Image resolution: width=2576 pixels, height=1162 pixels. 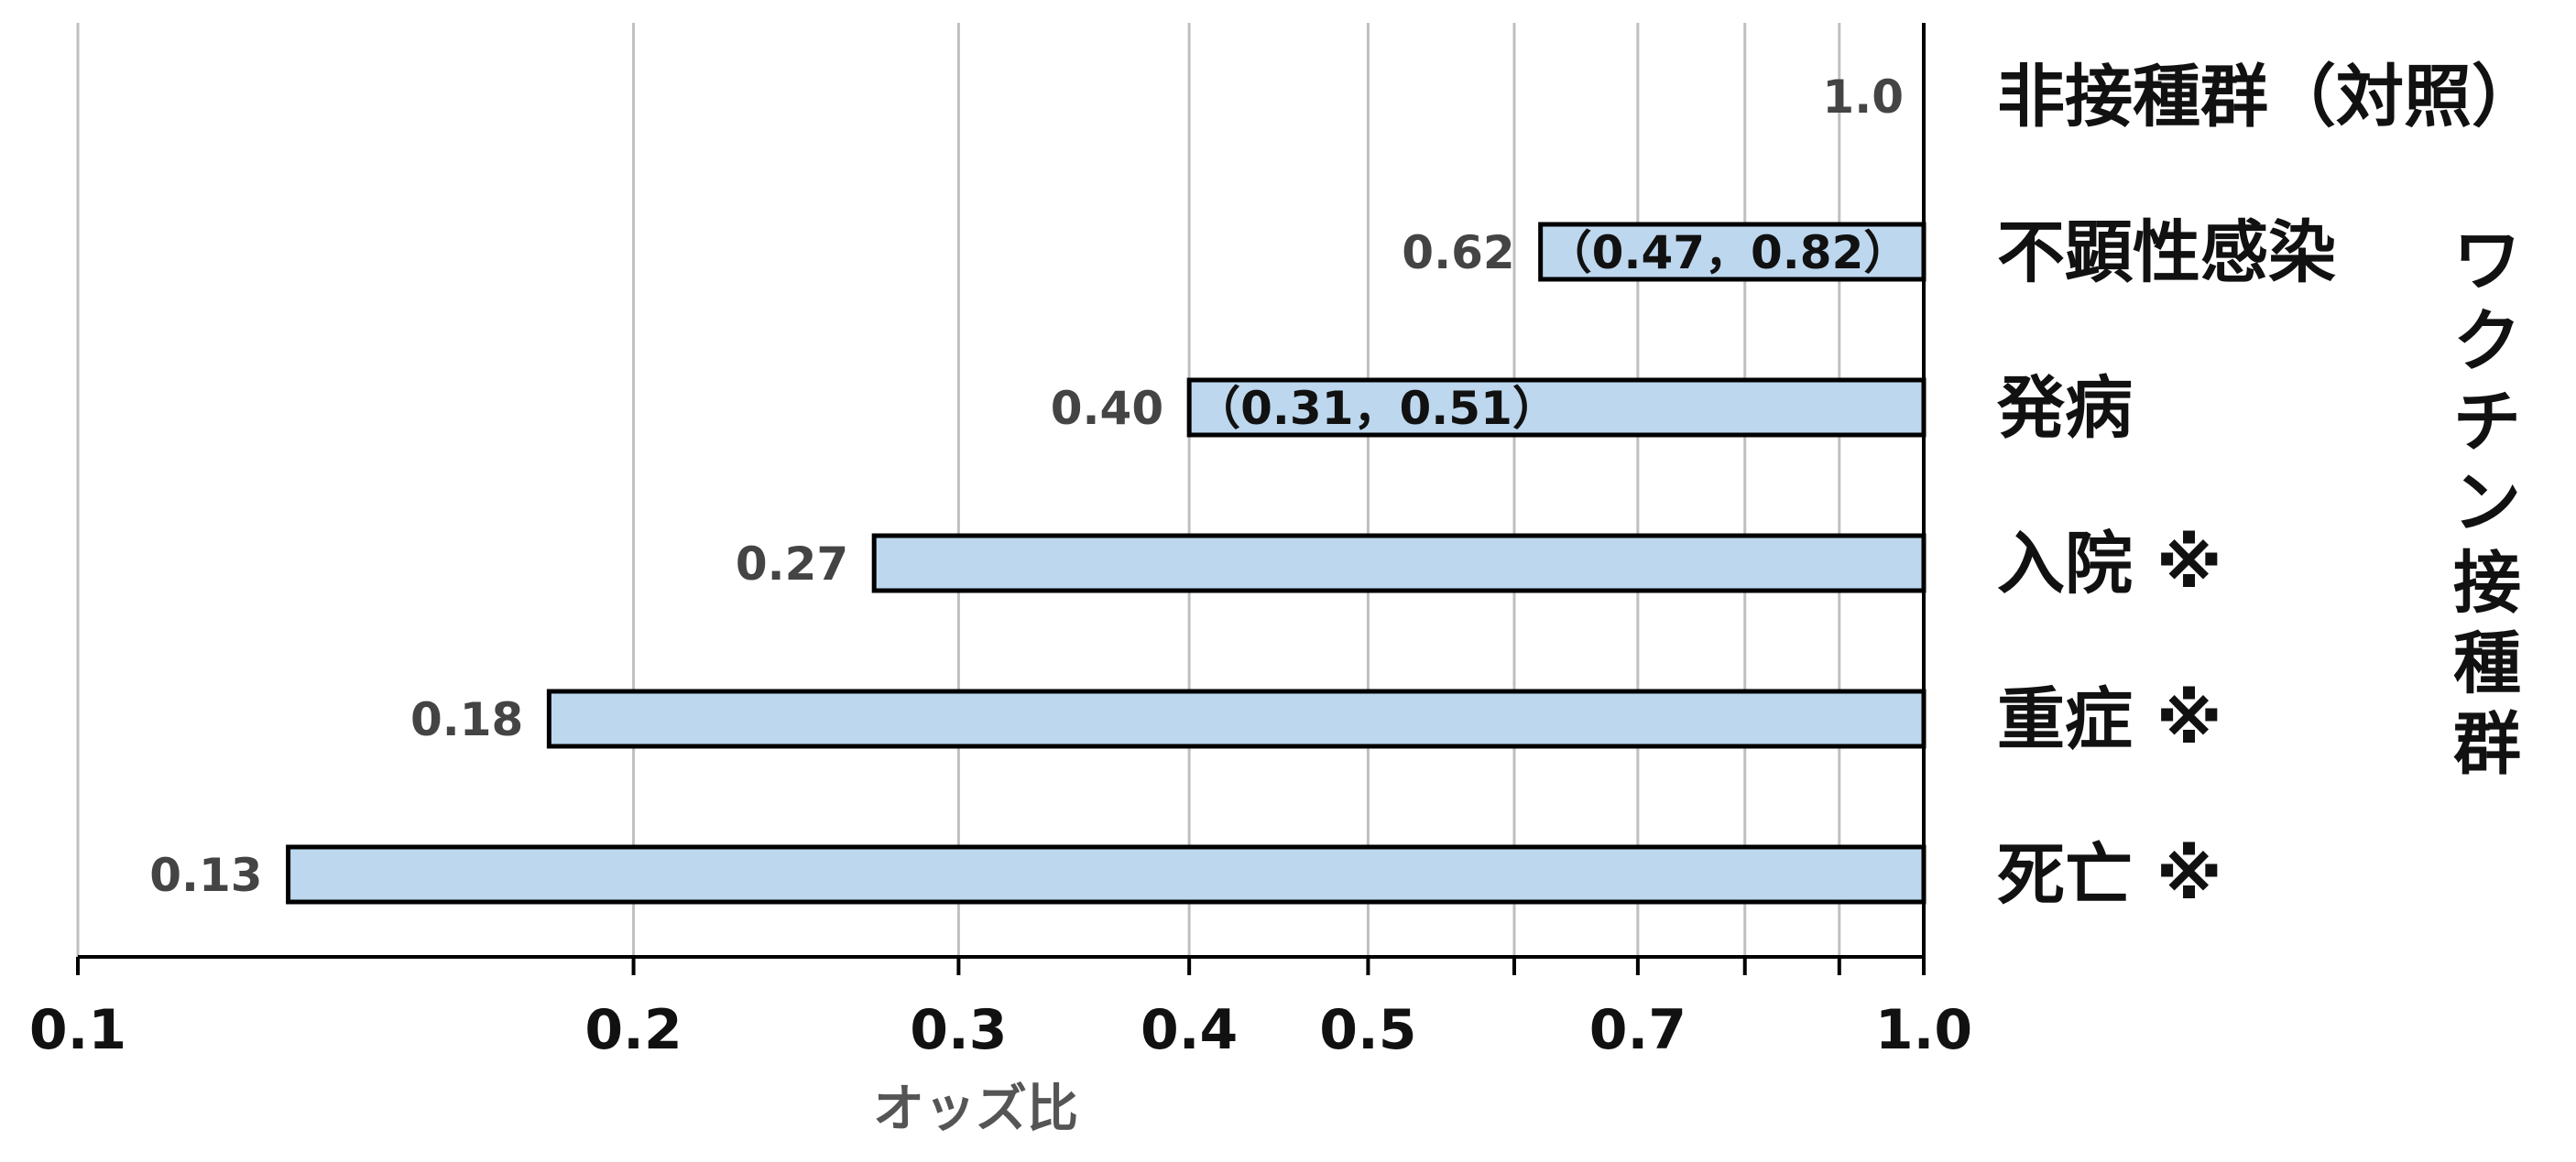 I want to click on category-label: 重症 ※, so click(x=2109, y=720).